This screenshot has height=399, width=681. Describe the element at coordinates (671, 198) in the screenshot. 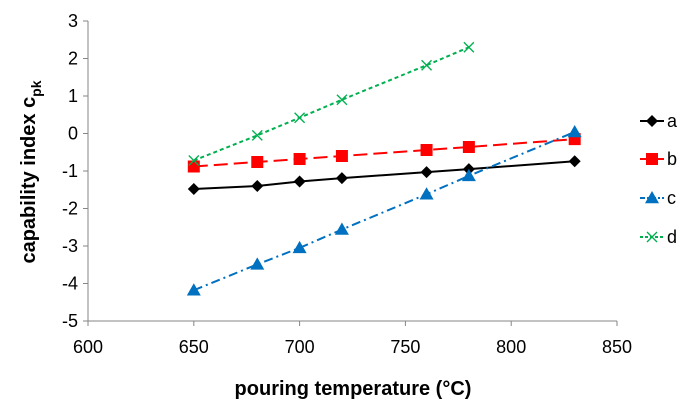

I see `legend-label-c: c` at that location.